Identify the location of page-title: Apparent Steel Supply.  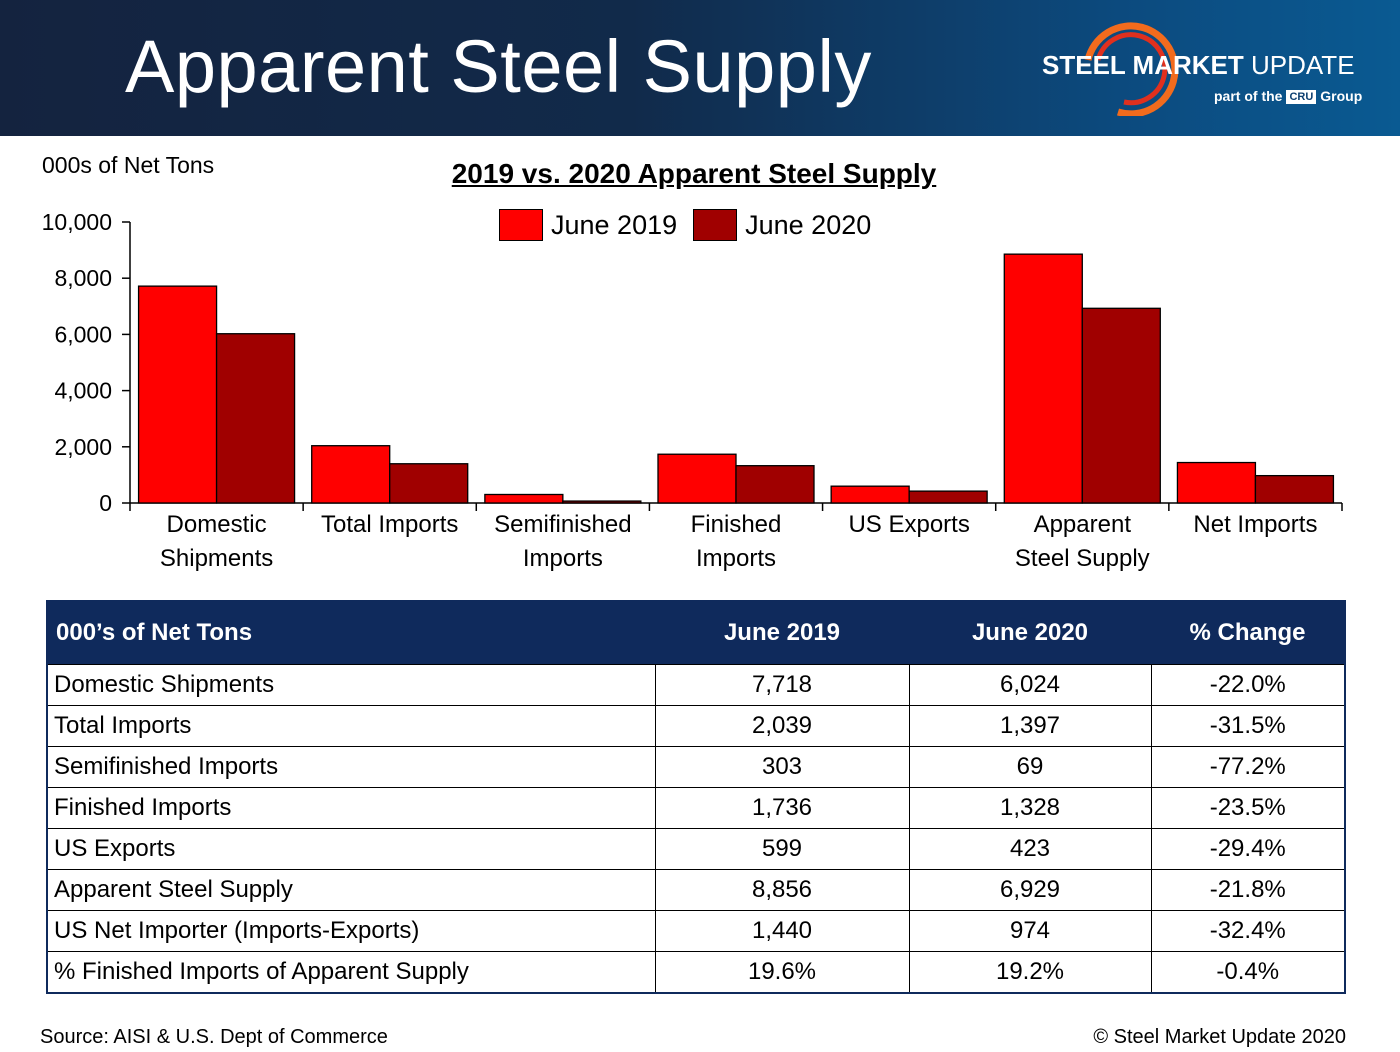
(498, 66).